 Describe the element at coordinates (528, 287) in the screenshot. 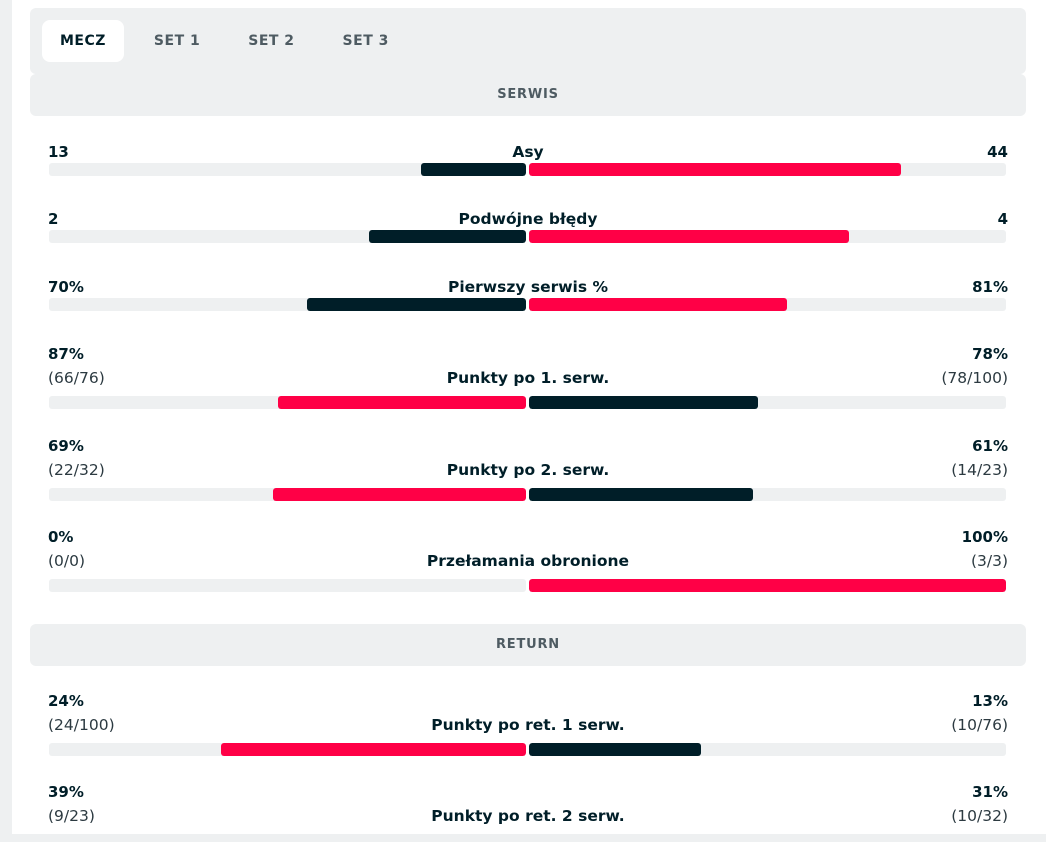

I see `stat-label: Pierwszy serwis %` at that location.